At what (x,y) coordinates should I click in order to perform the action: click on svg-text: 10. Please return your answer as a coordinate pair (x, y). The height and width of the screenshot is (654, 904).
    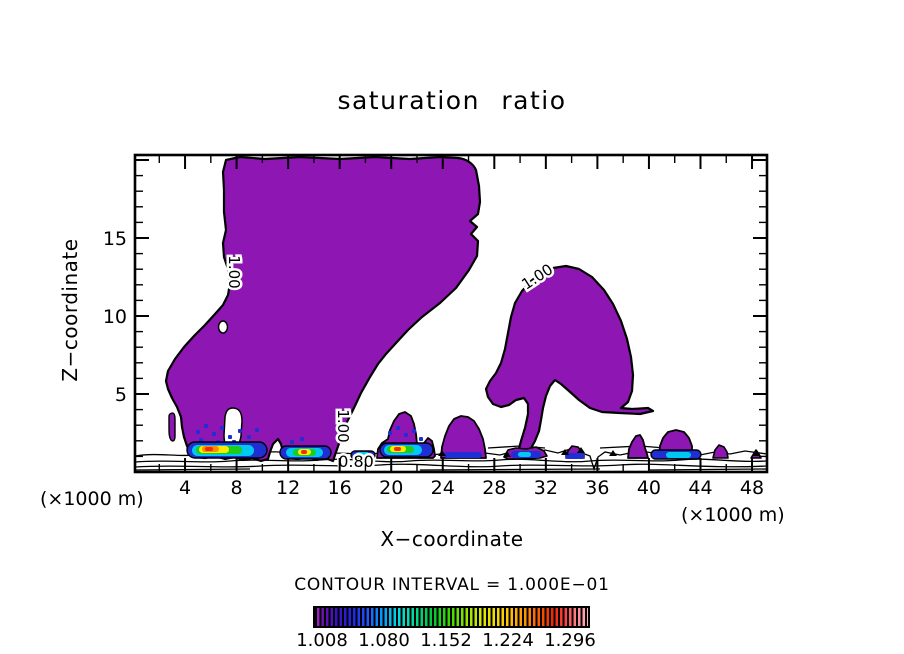
    Looking at the image, I should click on (115, 317).